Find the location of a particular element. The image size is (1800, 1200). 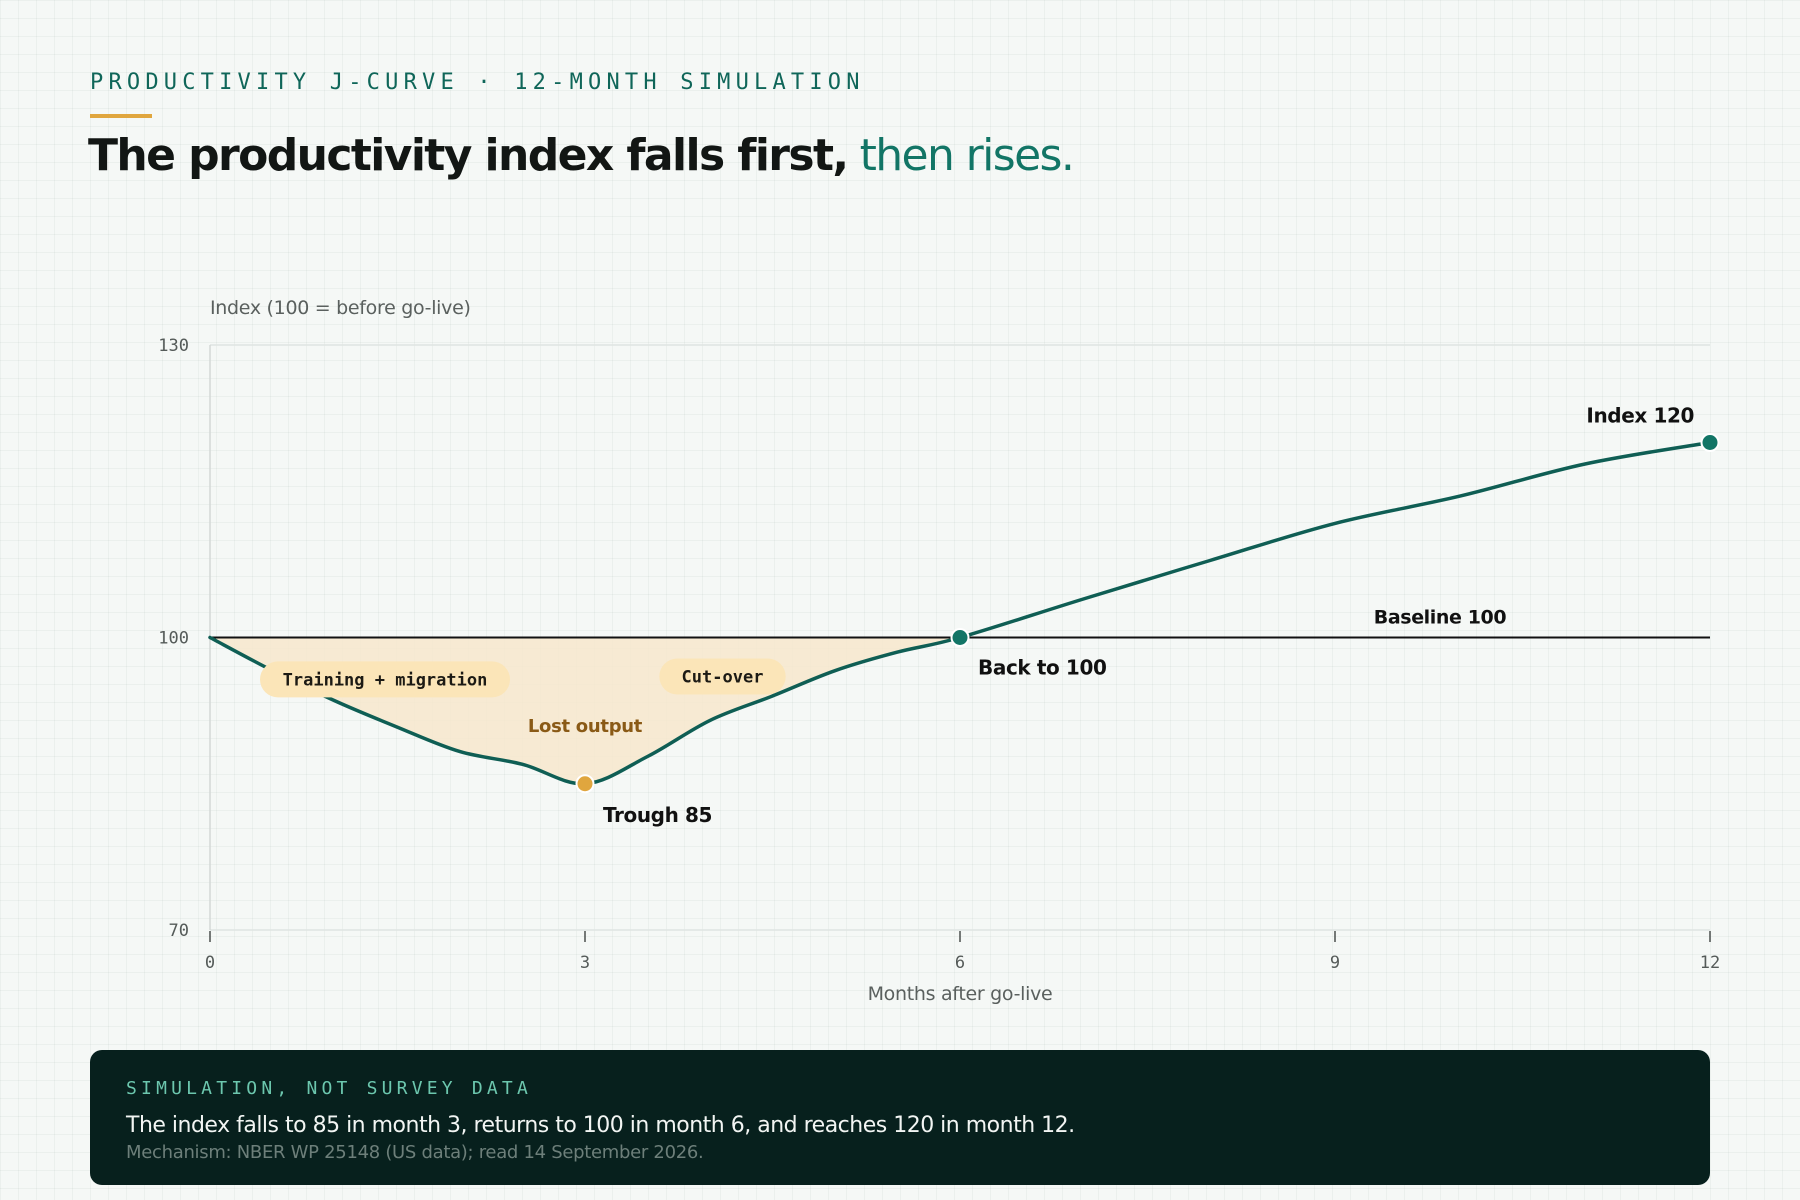

phase-label-1: Training + migration is located at coordinates (385, 680).